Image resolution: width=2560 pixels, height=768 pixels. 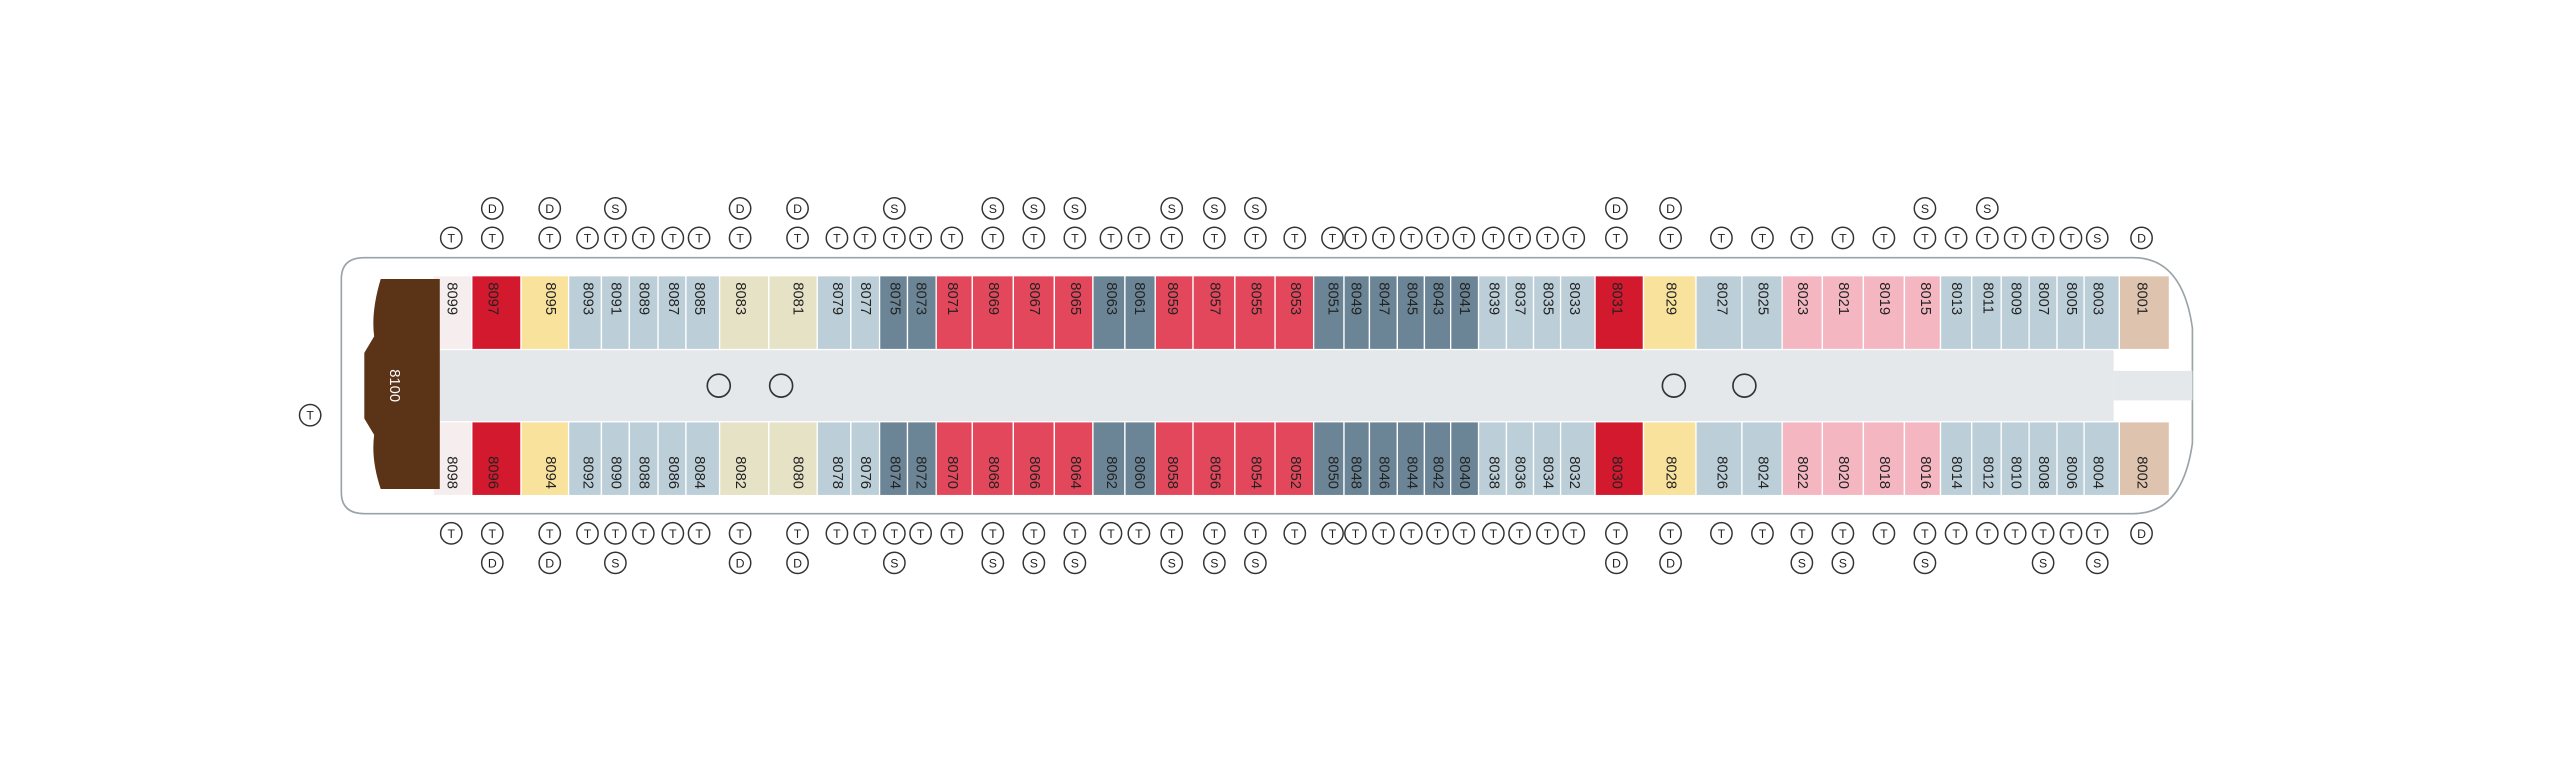 What do you see at coordinates (1722, 472) in the screenshot?
I see `cabin-number: 8026` at bounding box center [1722, 472].